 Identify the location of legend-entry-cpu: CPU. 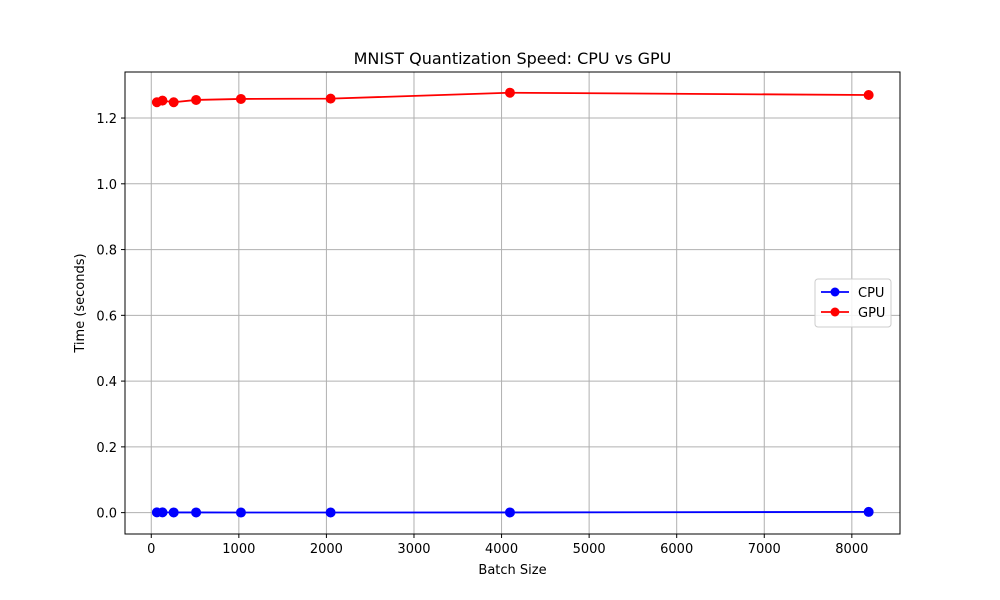
(852, 293).